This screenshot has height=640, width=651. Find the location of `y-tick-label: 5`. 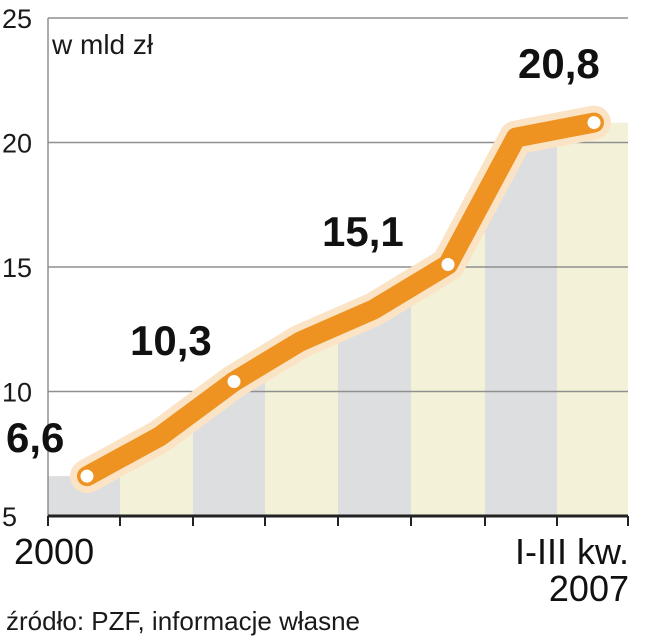

y-tick-label: 5 is located at coordinates (9, 517).